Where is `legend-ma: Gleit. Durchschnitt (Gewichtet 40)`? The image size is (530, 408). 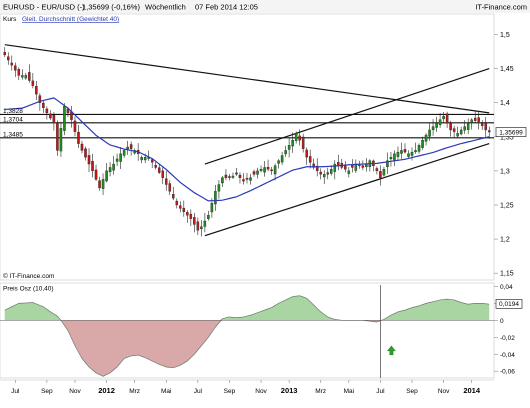 legend-ma: Gleit. Durchschnitt (Gewichtet 40) is located at coordinates (70, 19).